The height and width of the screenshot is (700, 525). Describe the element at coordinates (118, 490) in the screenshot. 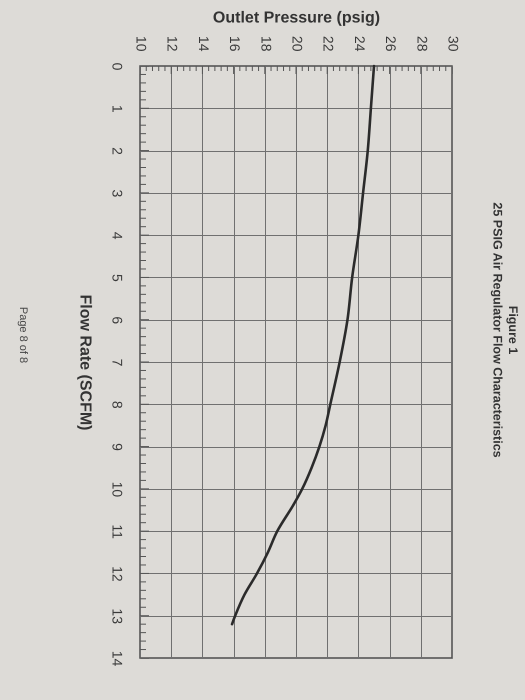

I see `y-tick-label: 10` at that location.